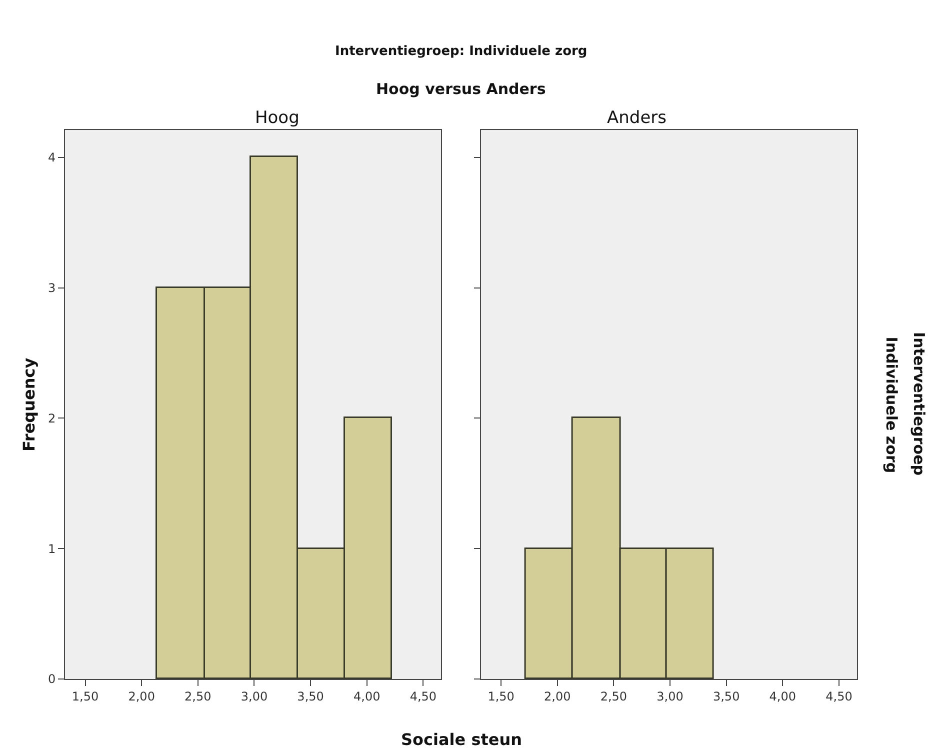 The height and width of the screenshot is (754, 942). I want to click on y-tick-label: 1, so click(52, 549).